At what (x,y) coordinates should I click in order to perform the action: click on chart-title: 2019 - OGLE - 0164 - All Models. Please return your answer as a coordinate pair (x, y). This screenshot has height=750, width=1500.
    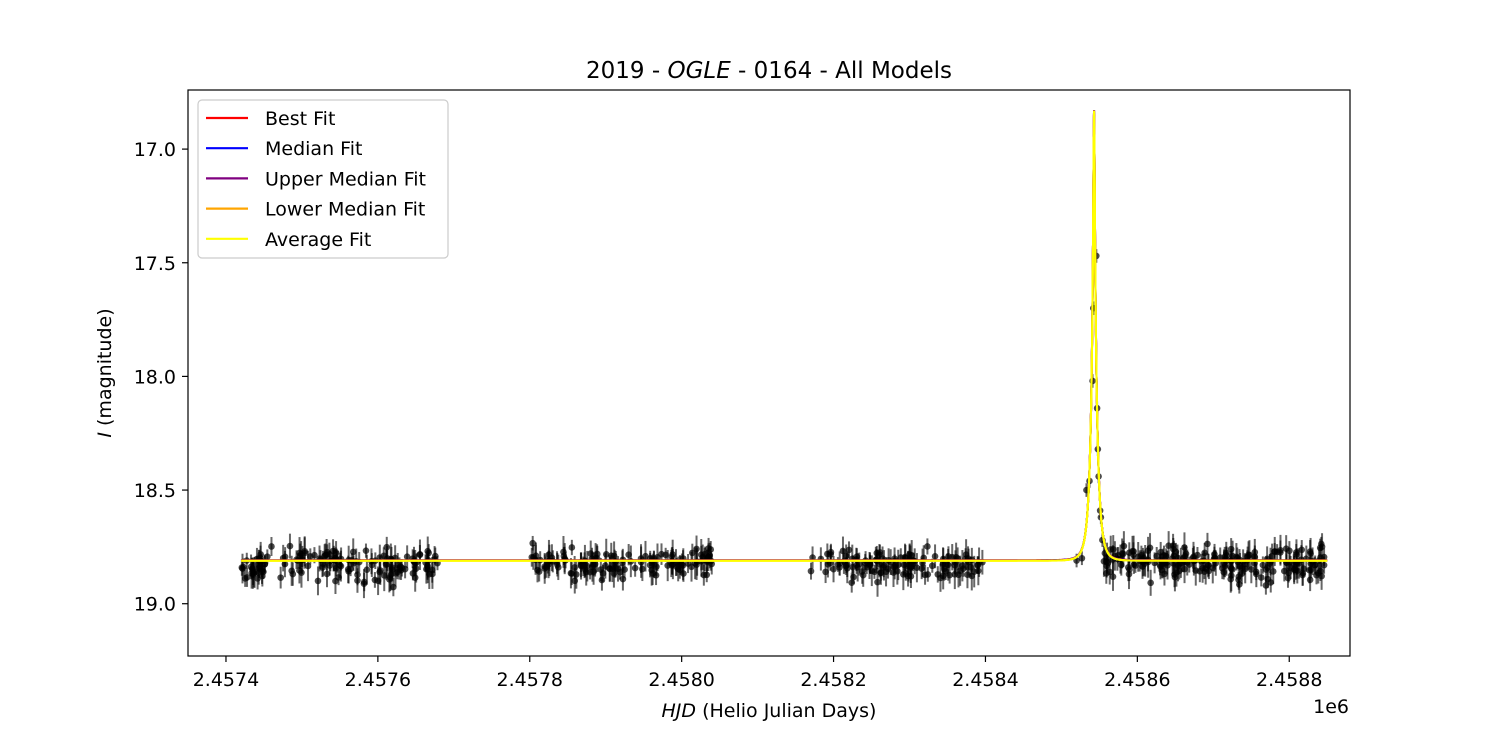
    Looking at the image, I should click on (769, 71).